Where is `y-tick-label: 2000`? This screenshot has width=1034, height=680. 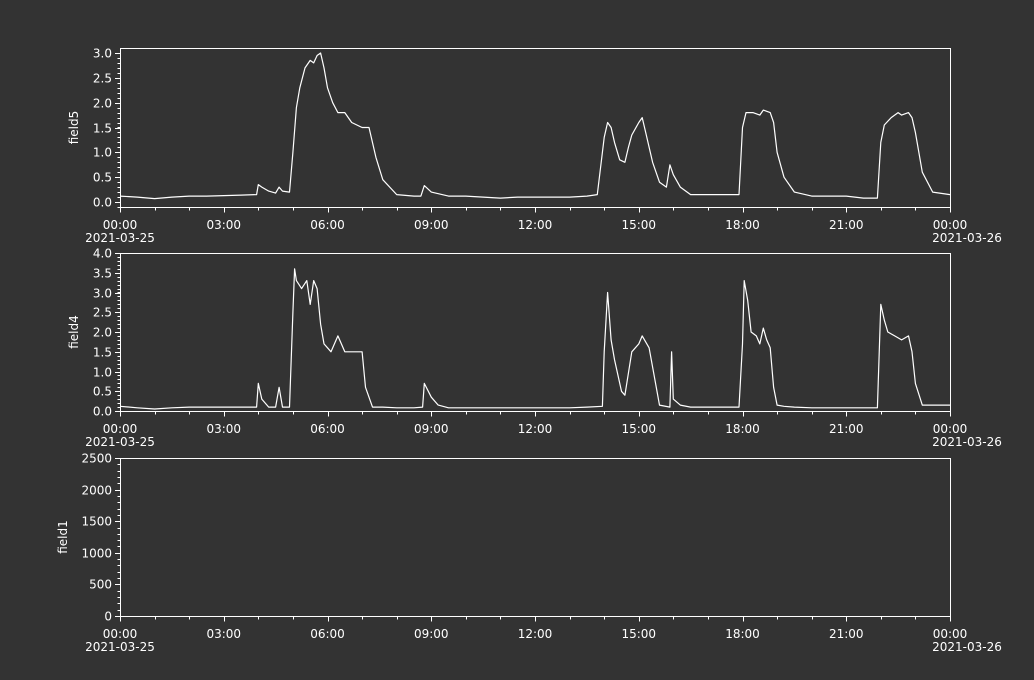
y-tick-label: 2000 is located at coordinates (96, 491).